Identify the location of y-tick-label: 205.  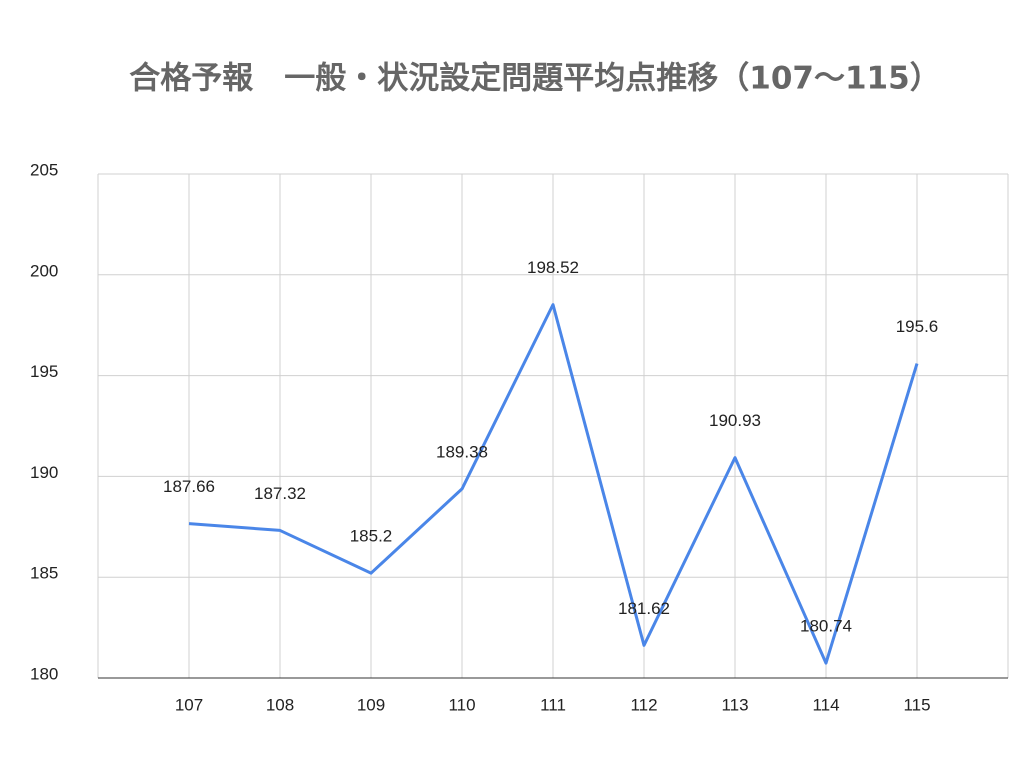
(44, 169).